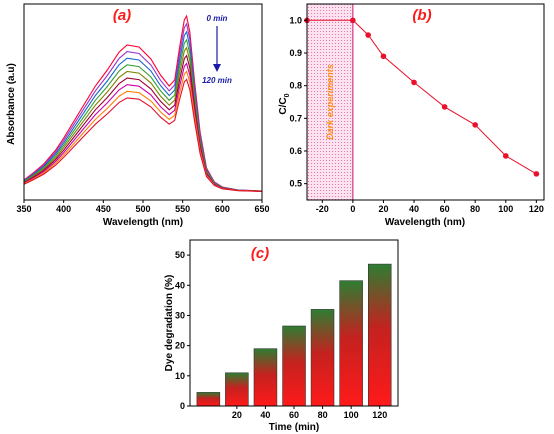  What do you see at coordinates (217, 80) in the screenshot?
I see `annotation-end: 120 min` at bounding box center [217, 80].